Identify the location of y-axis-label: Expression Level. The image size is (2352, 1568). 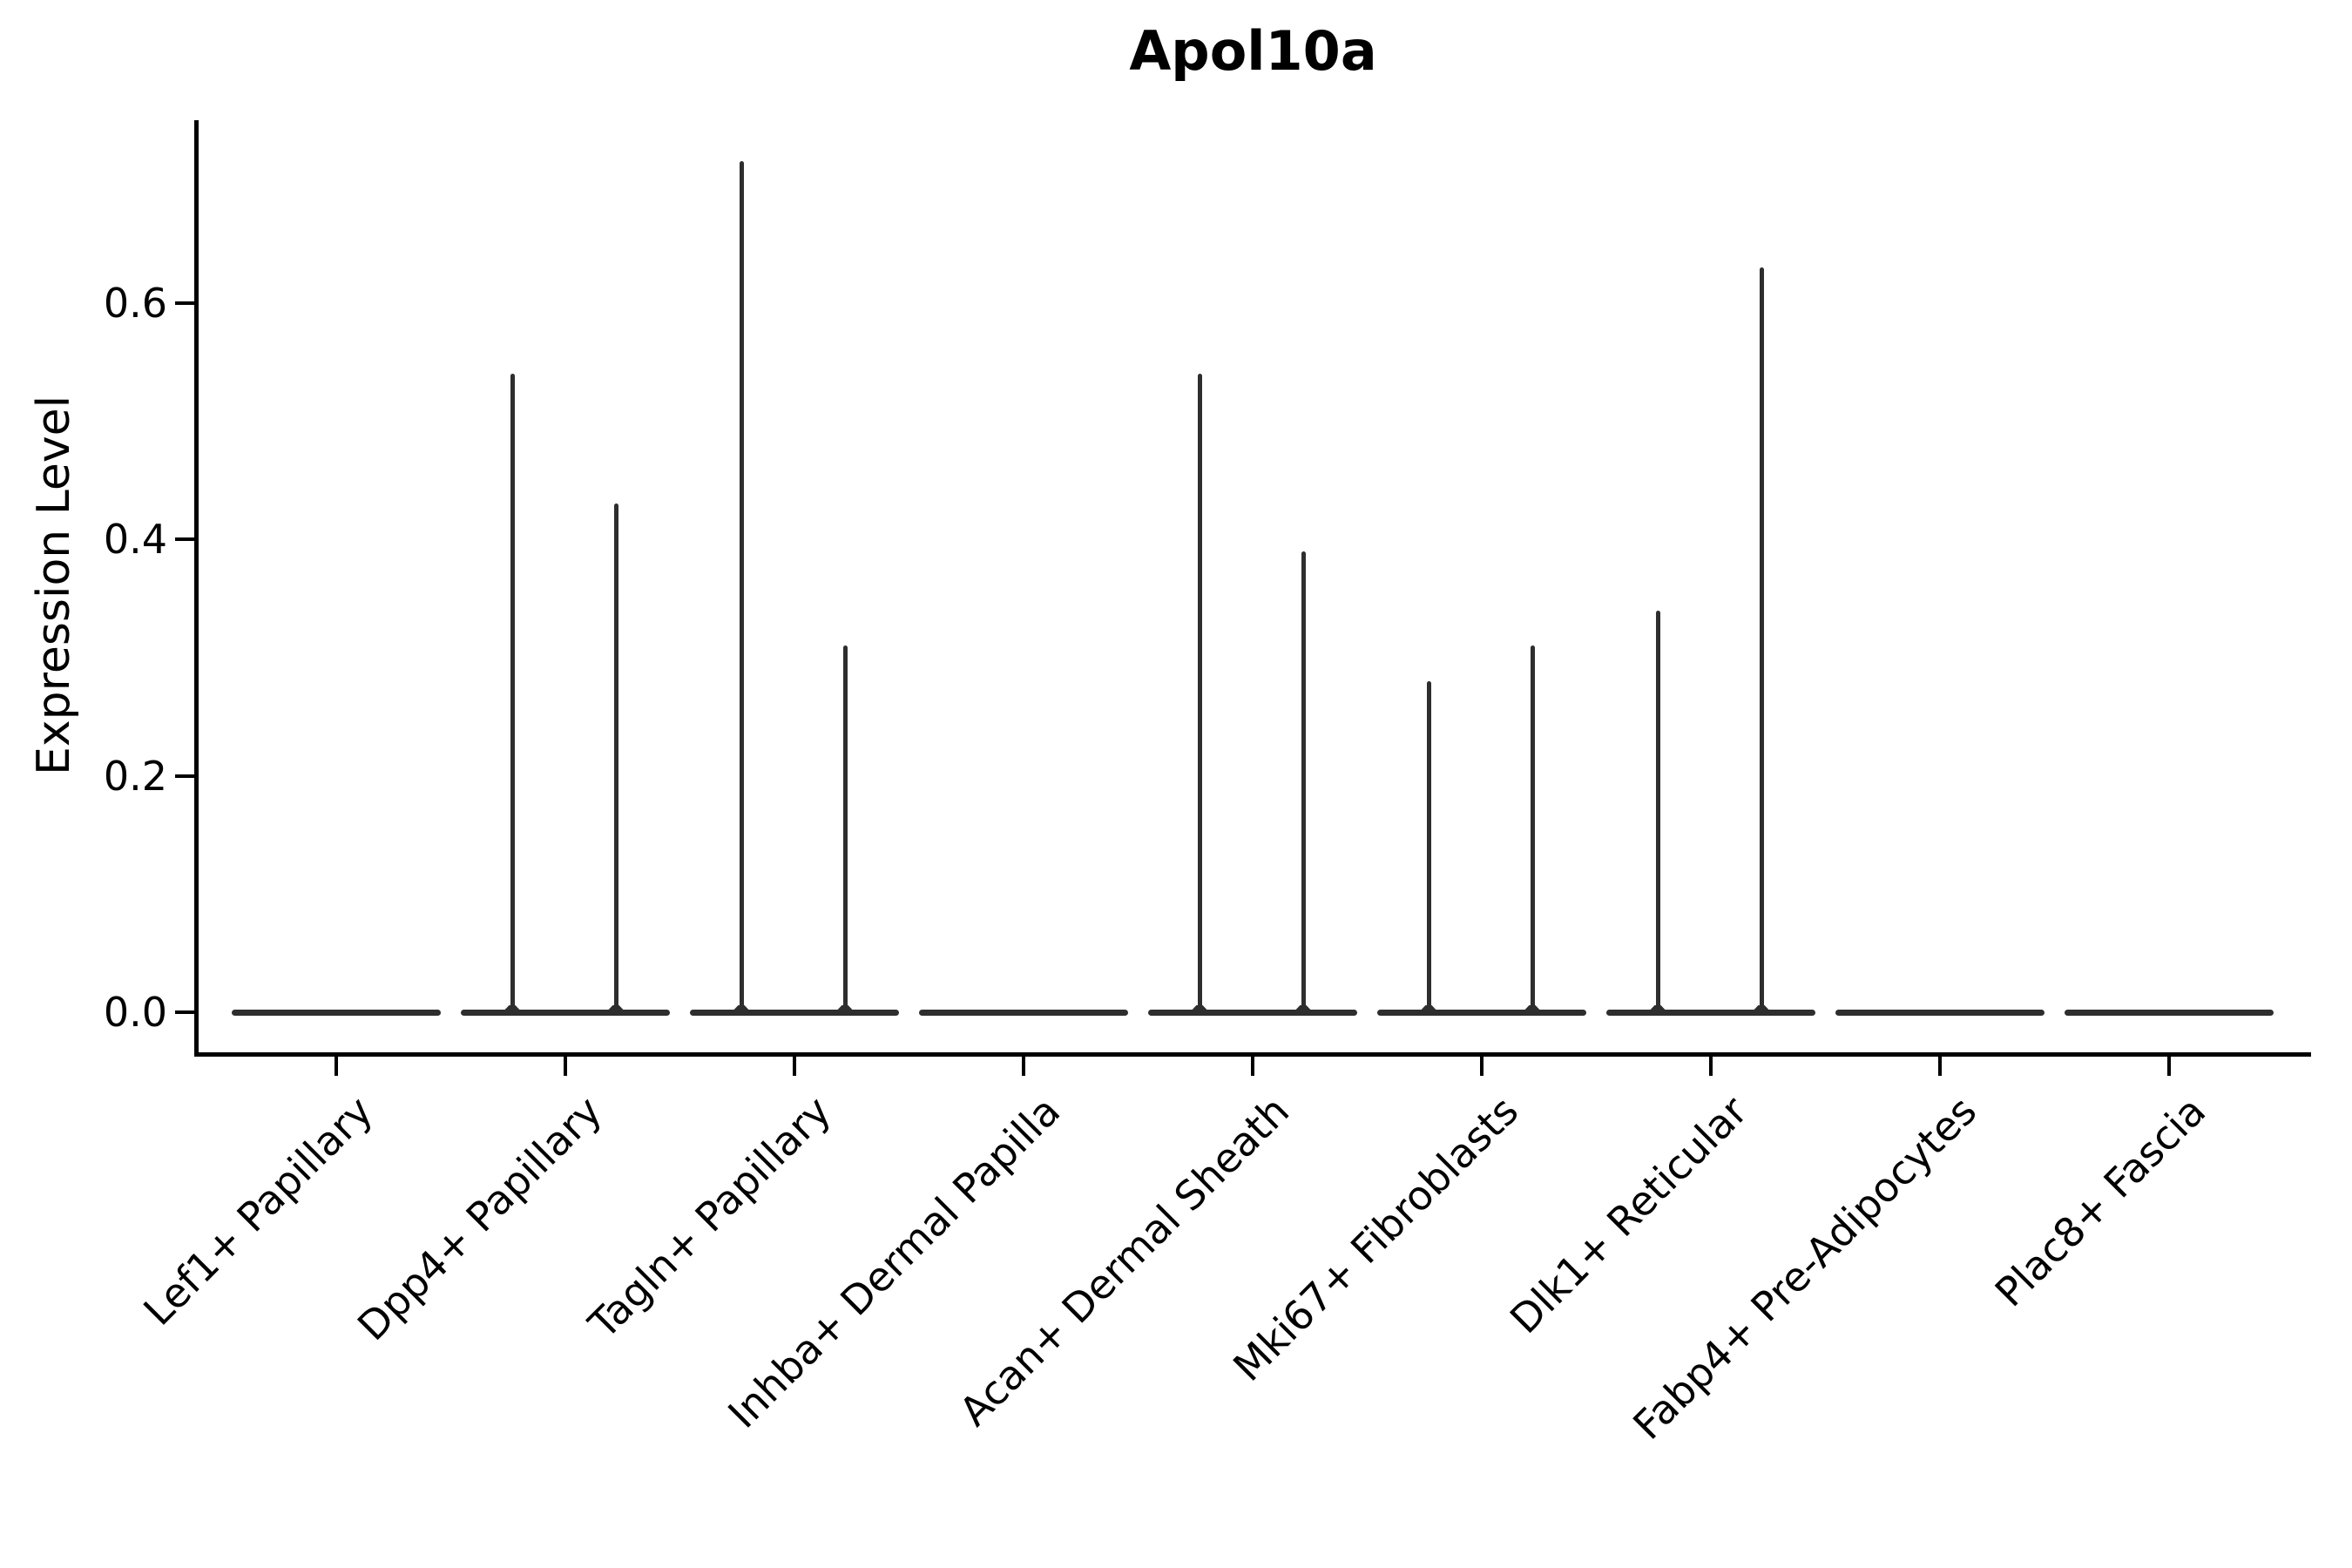
(54, 585).